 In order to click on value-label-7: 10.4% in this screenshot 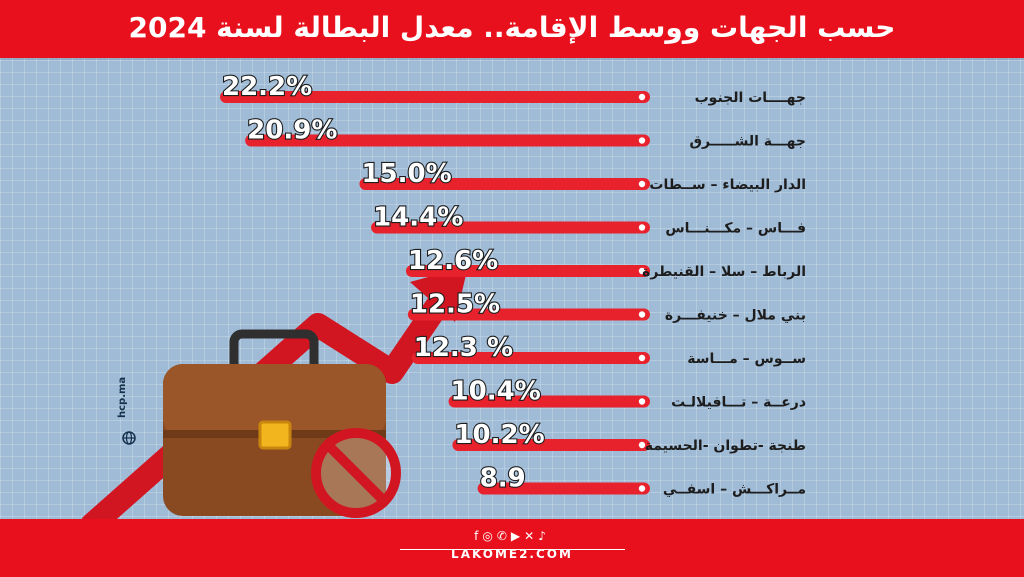, I will do `click(496, 392)`.